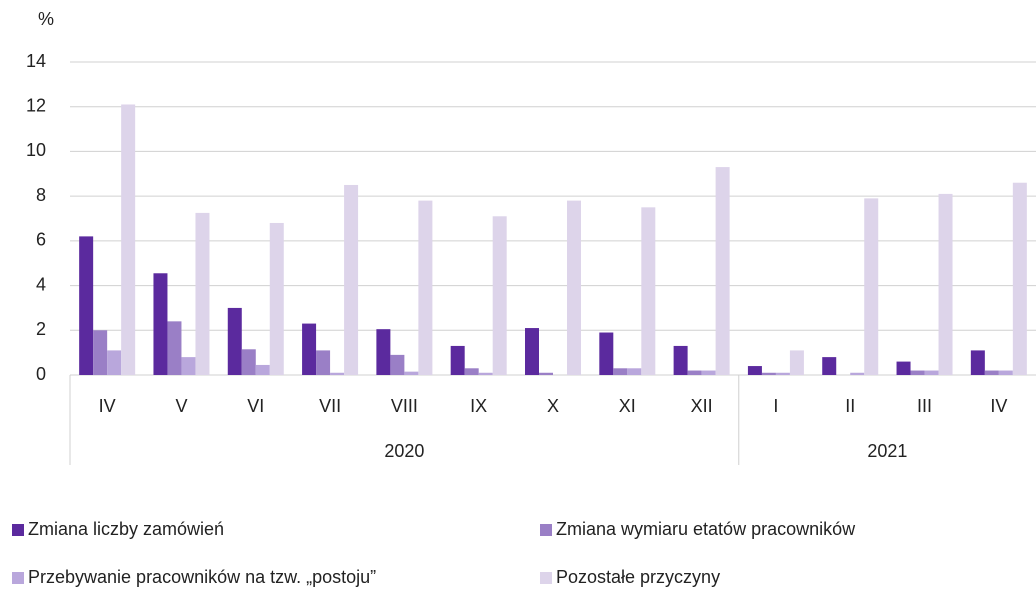 Image resolution: width=1036 pixels, height=592 pixels. I want to click on x-tick-label: VII, so click(330, 406).